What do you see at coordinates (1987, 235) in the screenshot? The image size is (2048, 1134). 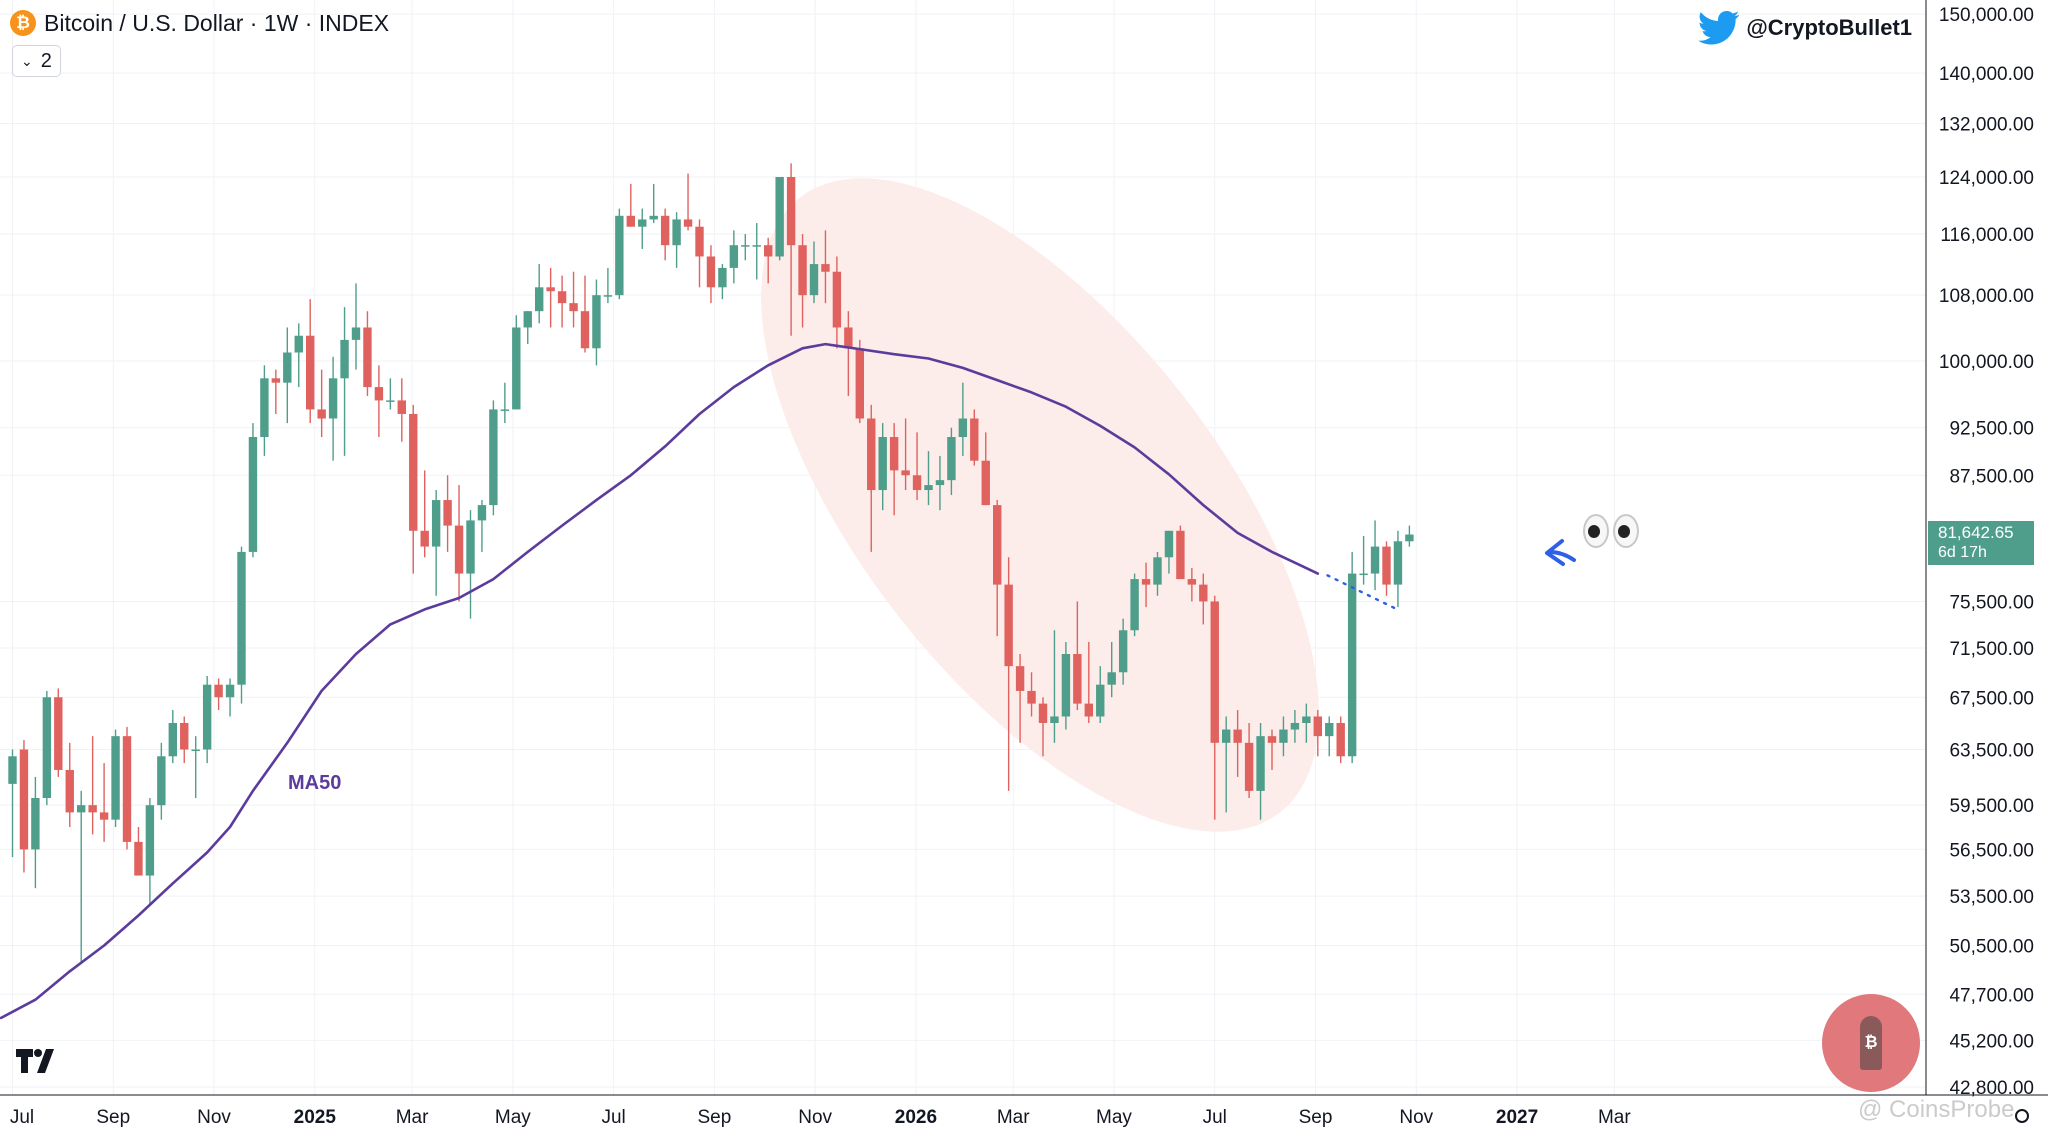 I see `y-tick-label: 116,000.00` at bounding box center [1987, 235].